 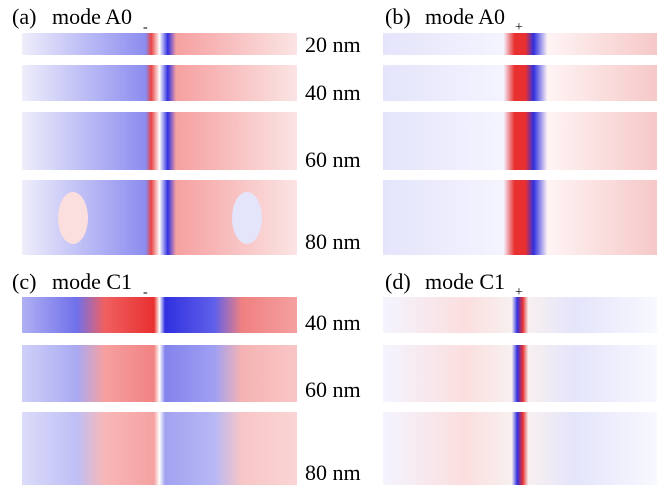 I want to click on panel-title: (c) mode C1 -, so click(x=80, y=284).